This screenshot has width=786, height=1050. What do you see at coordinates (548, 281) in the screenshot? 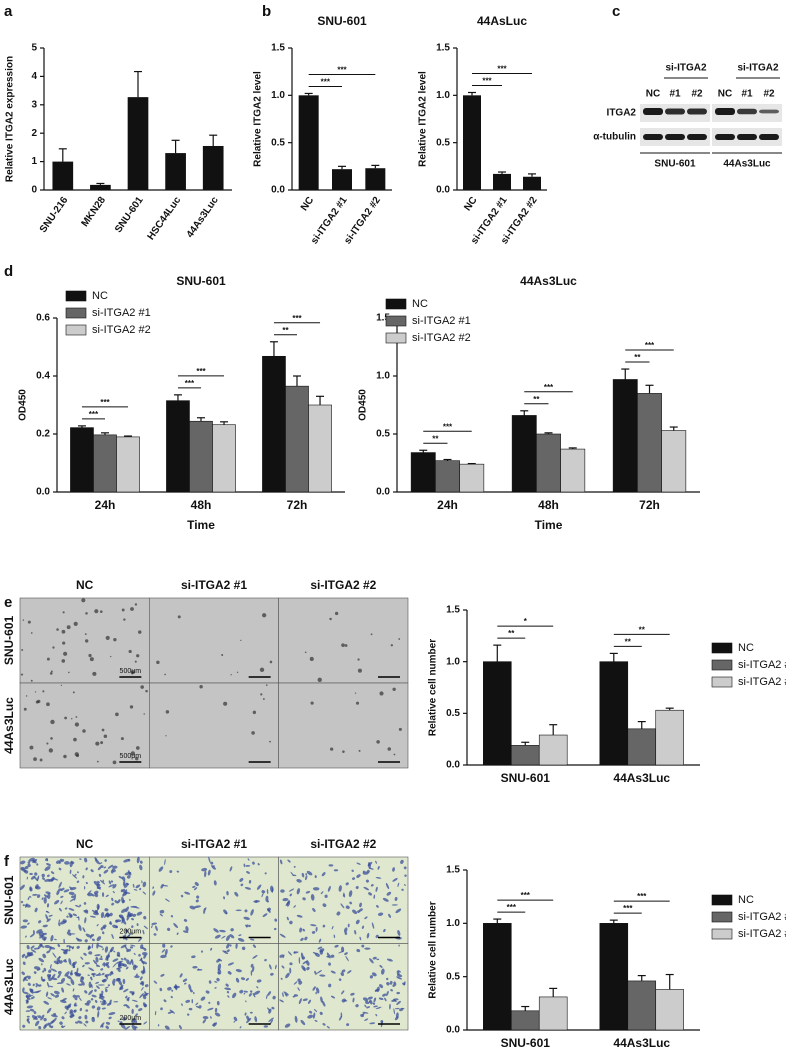
I see `chart-title: 44As3Luc` at bounding box center [548, 281].